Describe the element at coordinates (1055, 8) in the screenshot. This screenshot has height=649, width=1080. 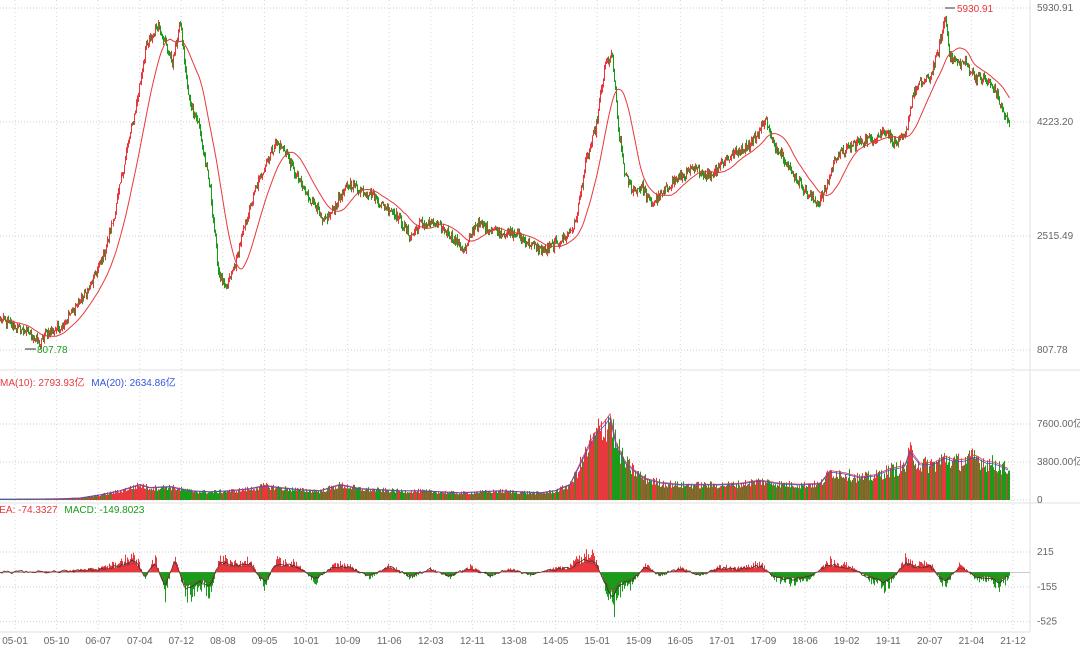
I see `price-y-tick-label: 5930.91` at that location.